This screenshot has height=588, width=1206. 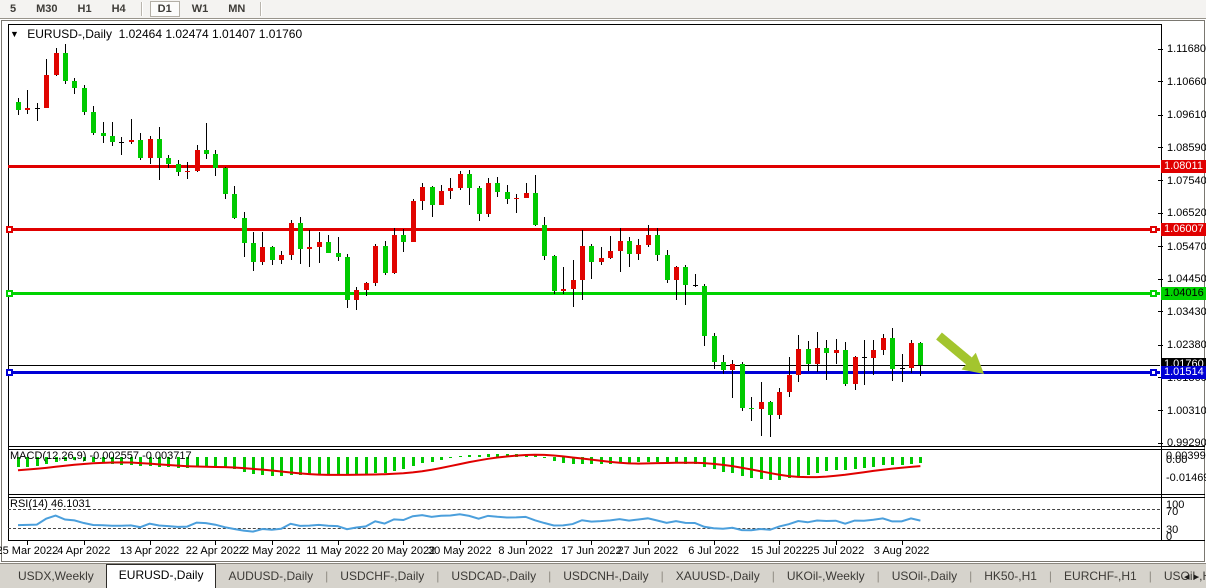 I want to click on timeframe-button-h4: H4, so click(x=118, y=9).